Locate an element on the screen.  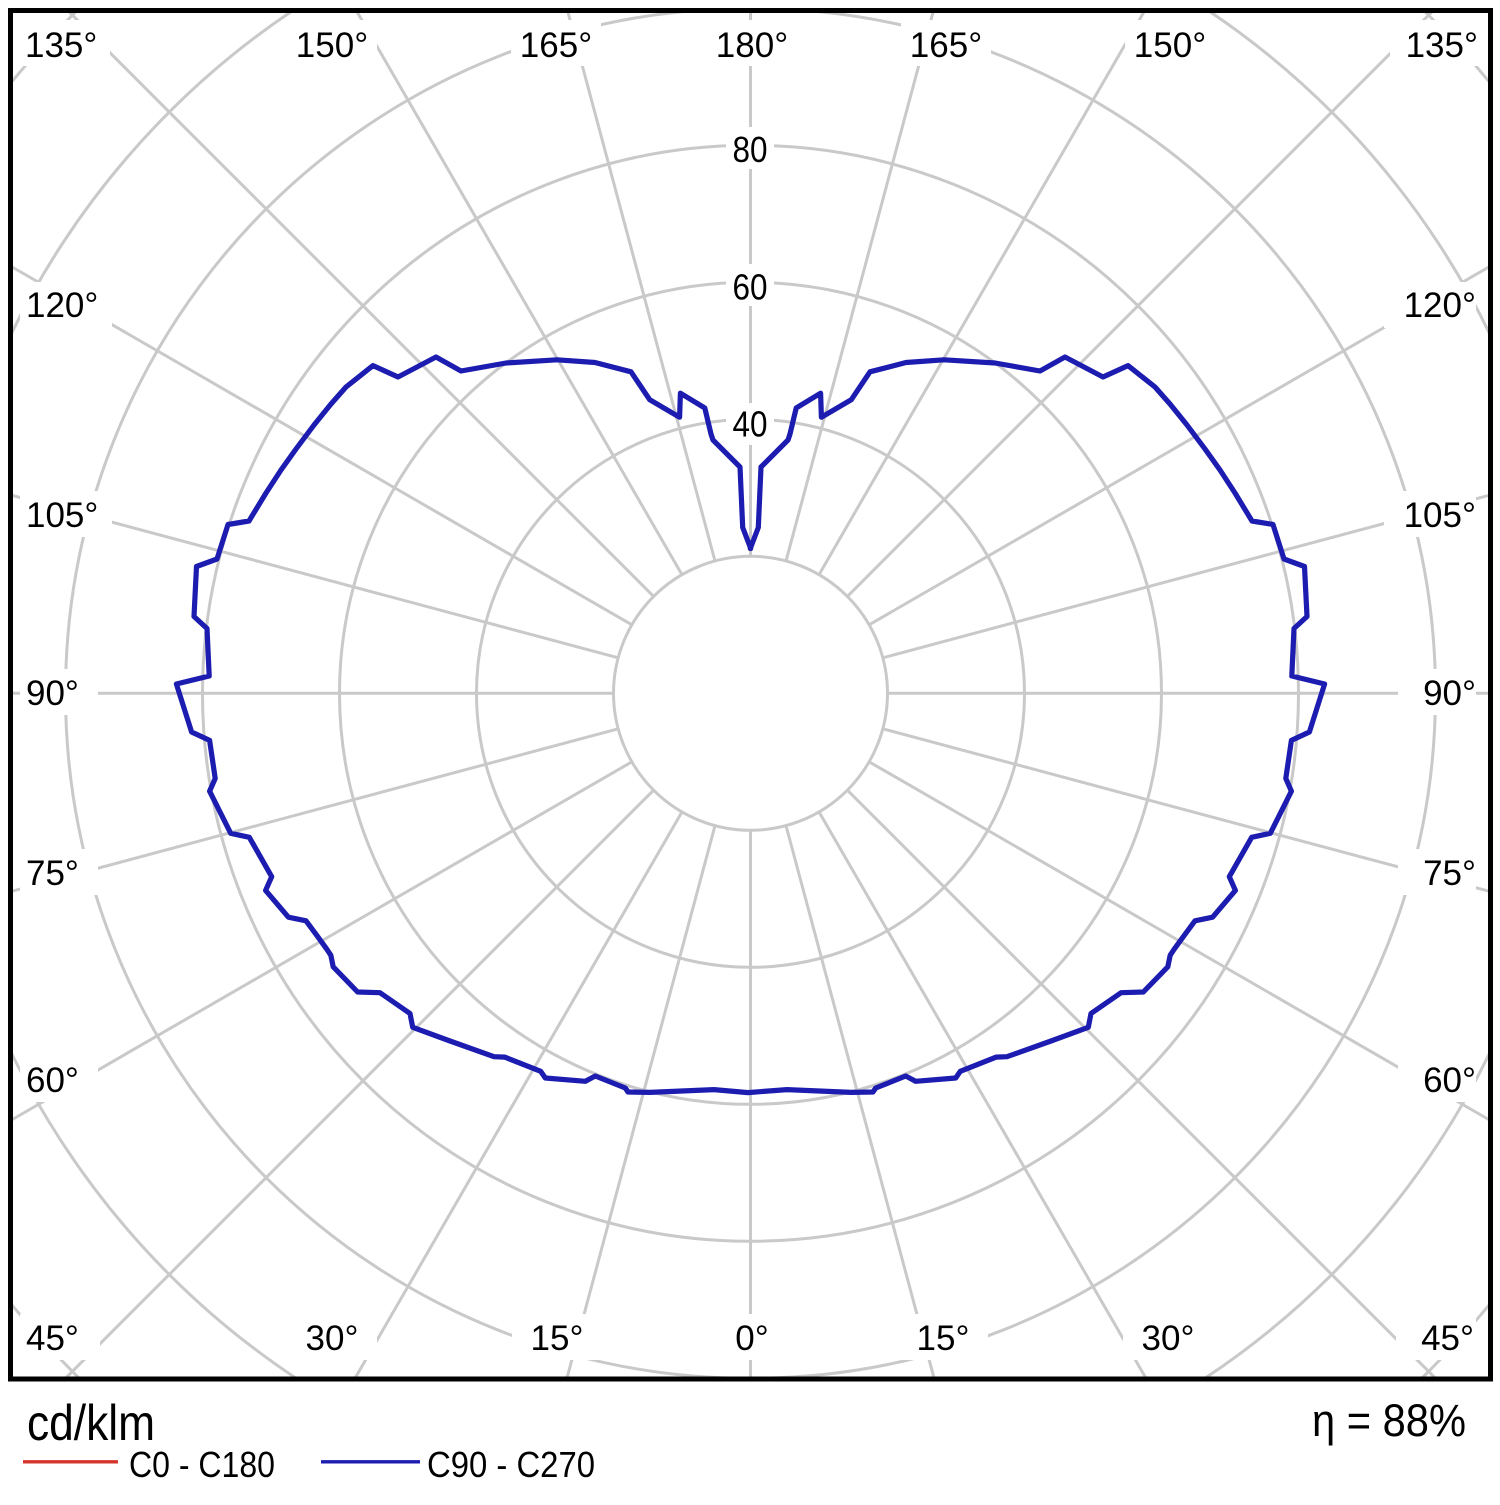
svg-text: 60 is located at coordinates (750, 286).